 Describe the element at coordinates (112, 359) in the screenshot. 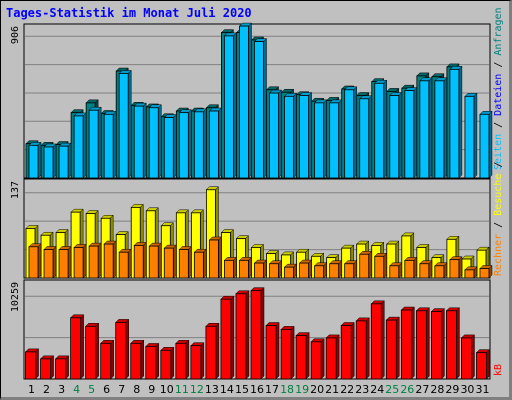

I see `bar-bottom-kb-6-side` at that location.